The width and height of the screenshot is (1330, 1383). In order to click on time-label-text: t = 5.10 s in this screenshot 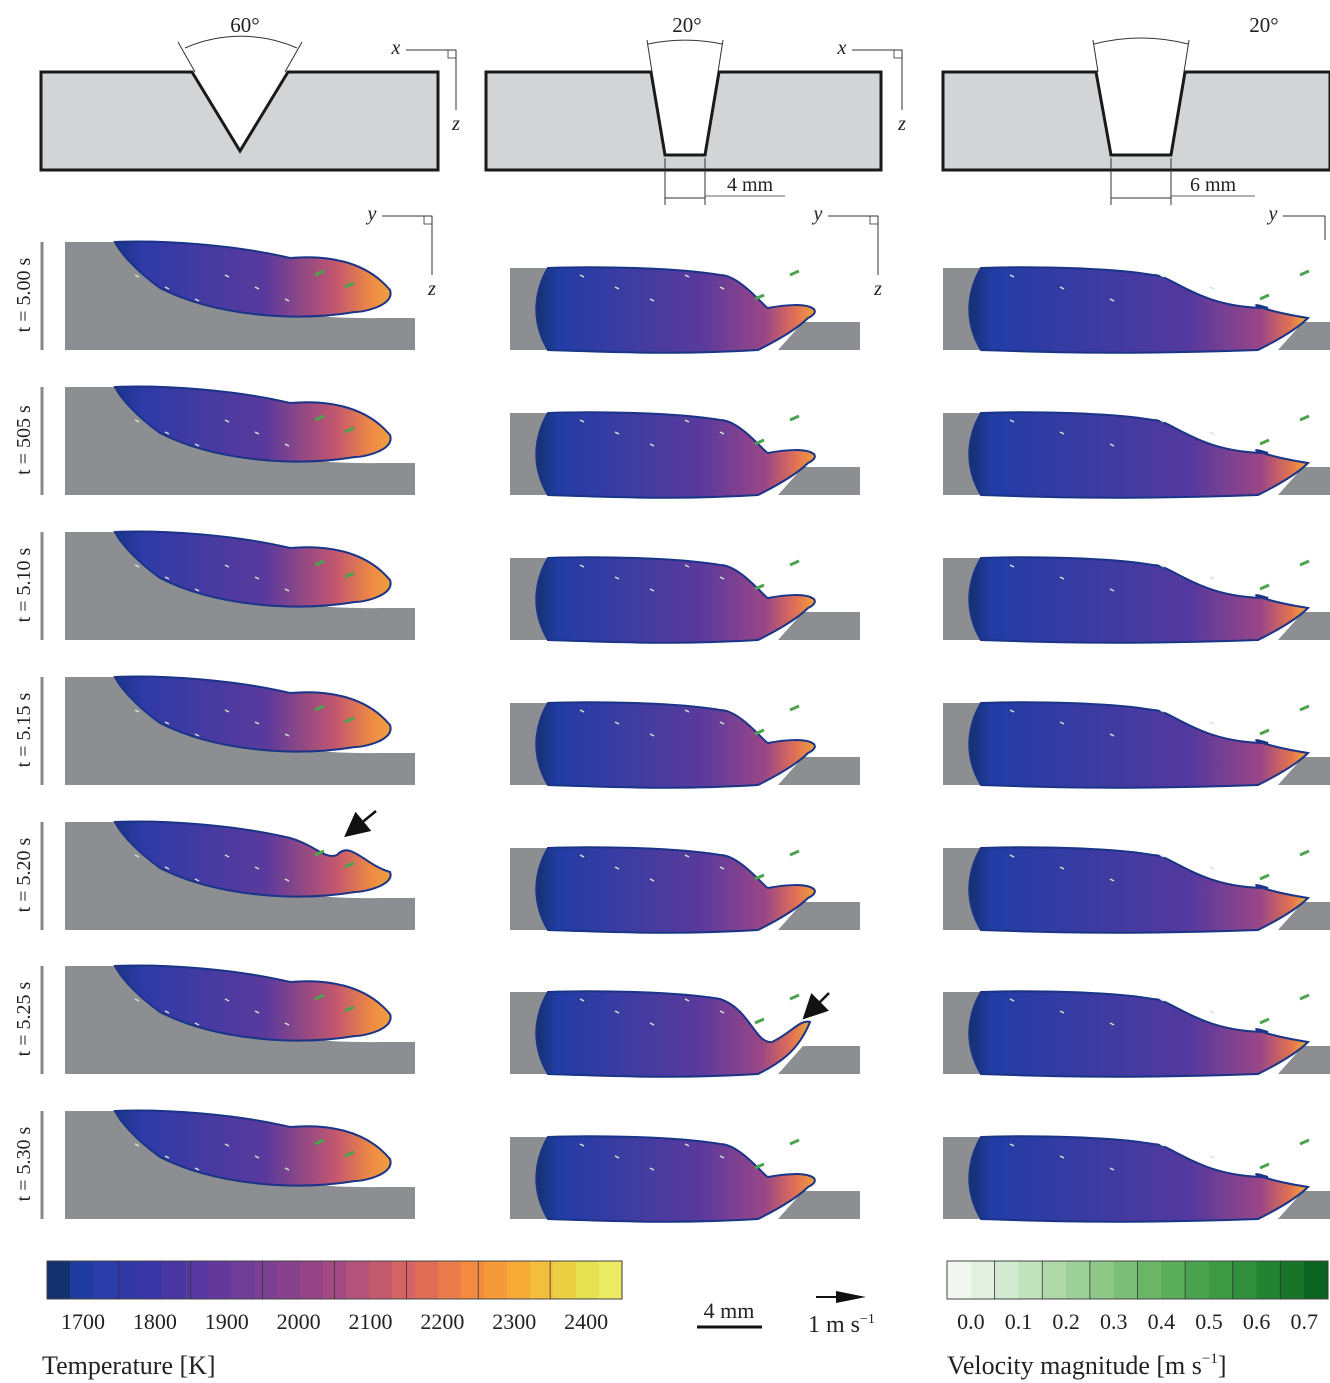, I will do `click(24, 584)`.